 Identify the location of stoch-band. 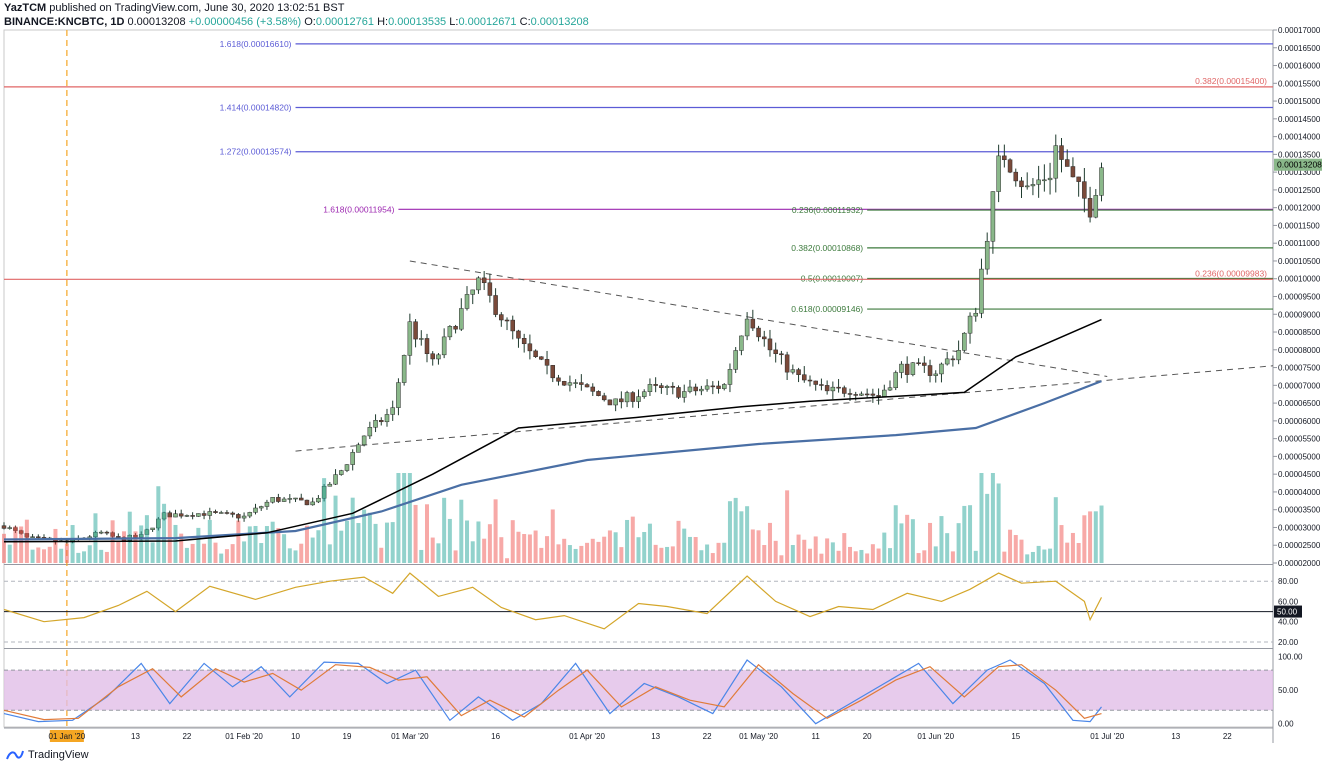
(638, 690).